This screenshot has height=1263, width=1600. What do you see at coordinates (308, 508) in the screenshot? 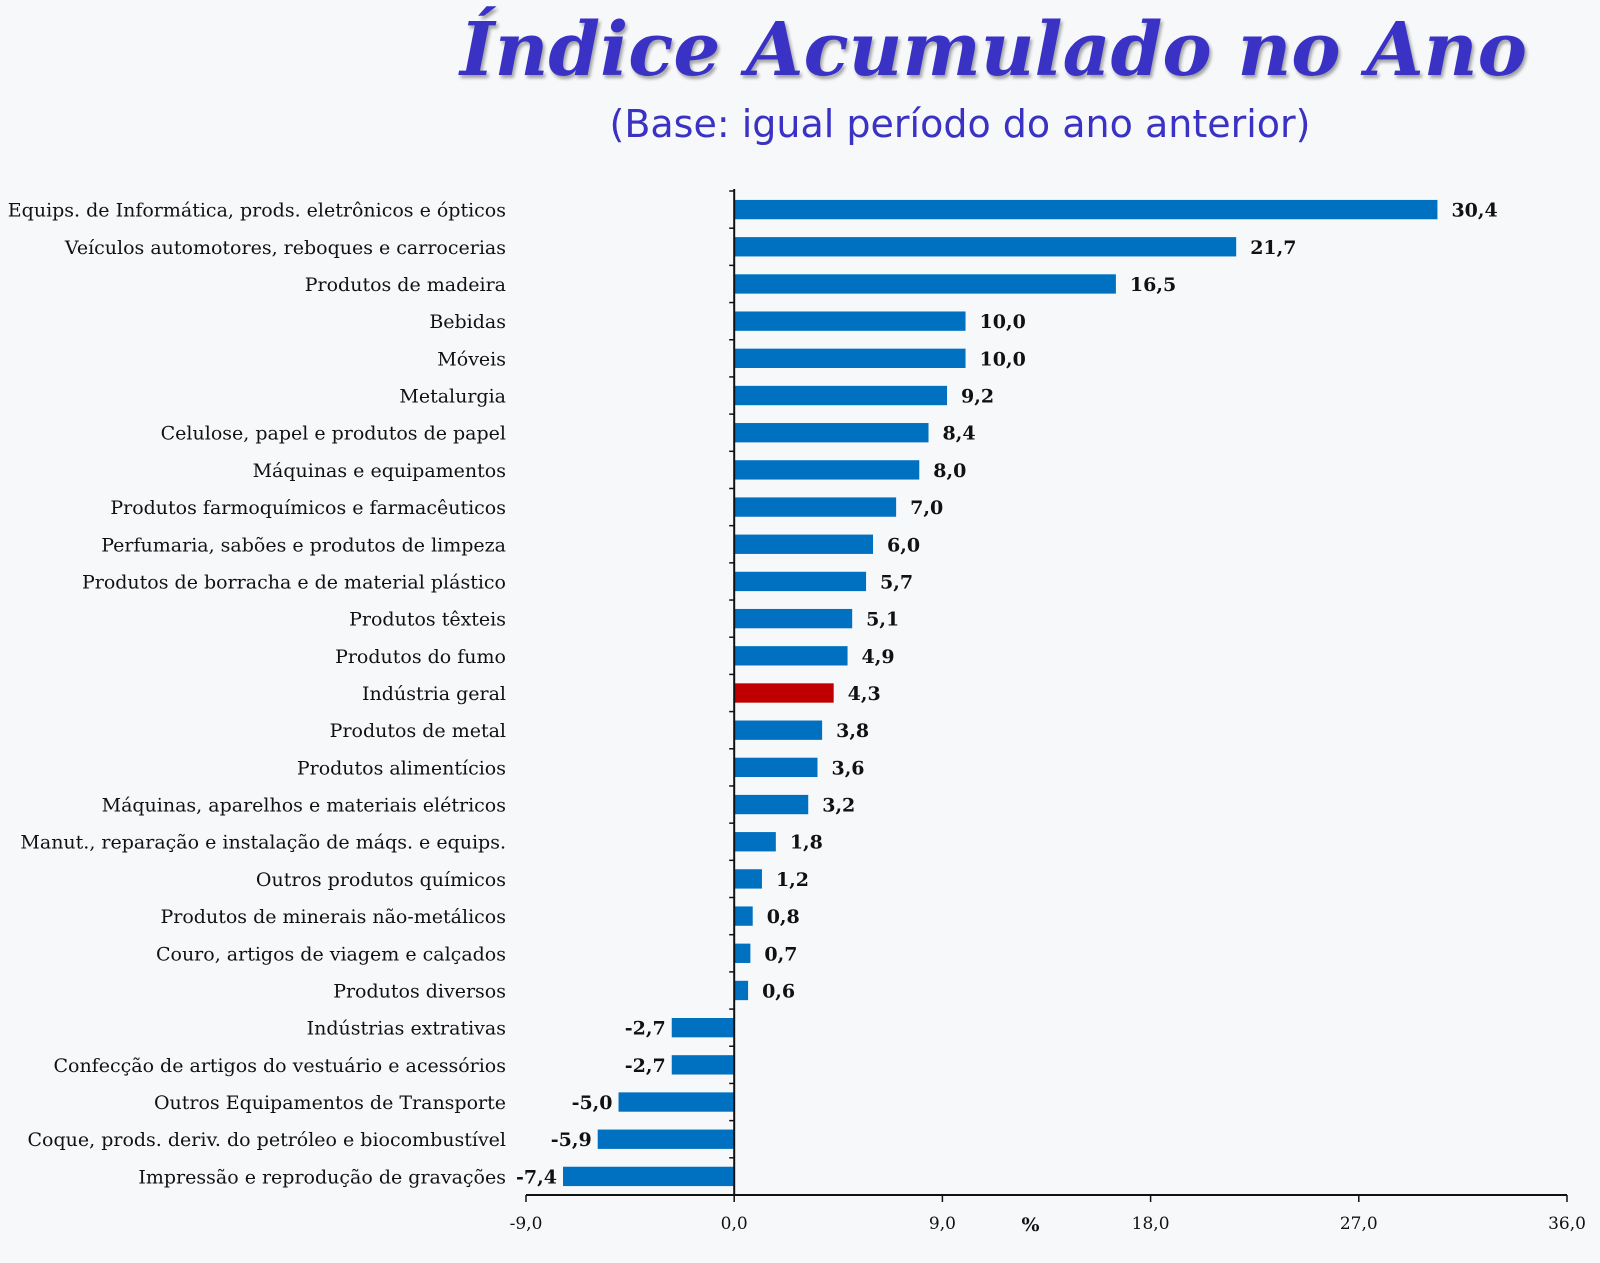
I see `category-label: Produtos farmoquímicos e farmacêuticos` at bounding box center [308, 508].